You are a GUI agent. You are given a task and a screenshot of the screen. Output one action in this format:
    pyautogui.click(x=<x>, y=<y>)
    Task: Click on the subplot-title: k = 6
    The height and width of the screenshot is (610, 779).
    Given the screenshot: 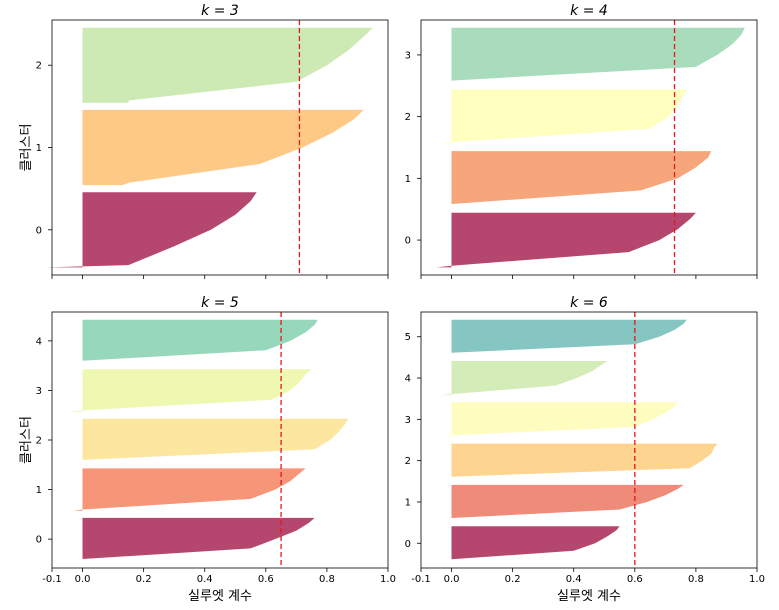 What is the action you would take?
    pyautogui.click(x=589, y=303)
    